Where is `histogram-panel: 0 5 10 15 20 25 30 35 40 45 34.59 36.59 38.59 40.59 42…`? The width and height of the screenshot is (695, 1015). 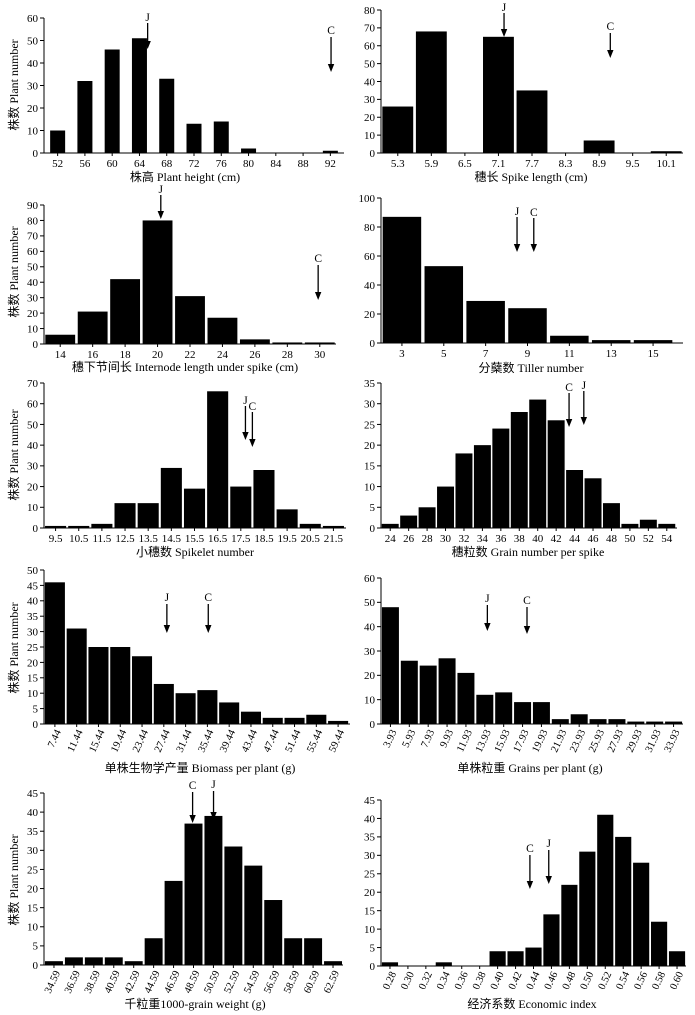 histogram-panel: 0 5 10 15 20 25 30 35 40 45 34.59 36.59 38.59 40.59 42… is located at coordinates (174, 895).